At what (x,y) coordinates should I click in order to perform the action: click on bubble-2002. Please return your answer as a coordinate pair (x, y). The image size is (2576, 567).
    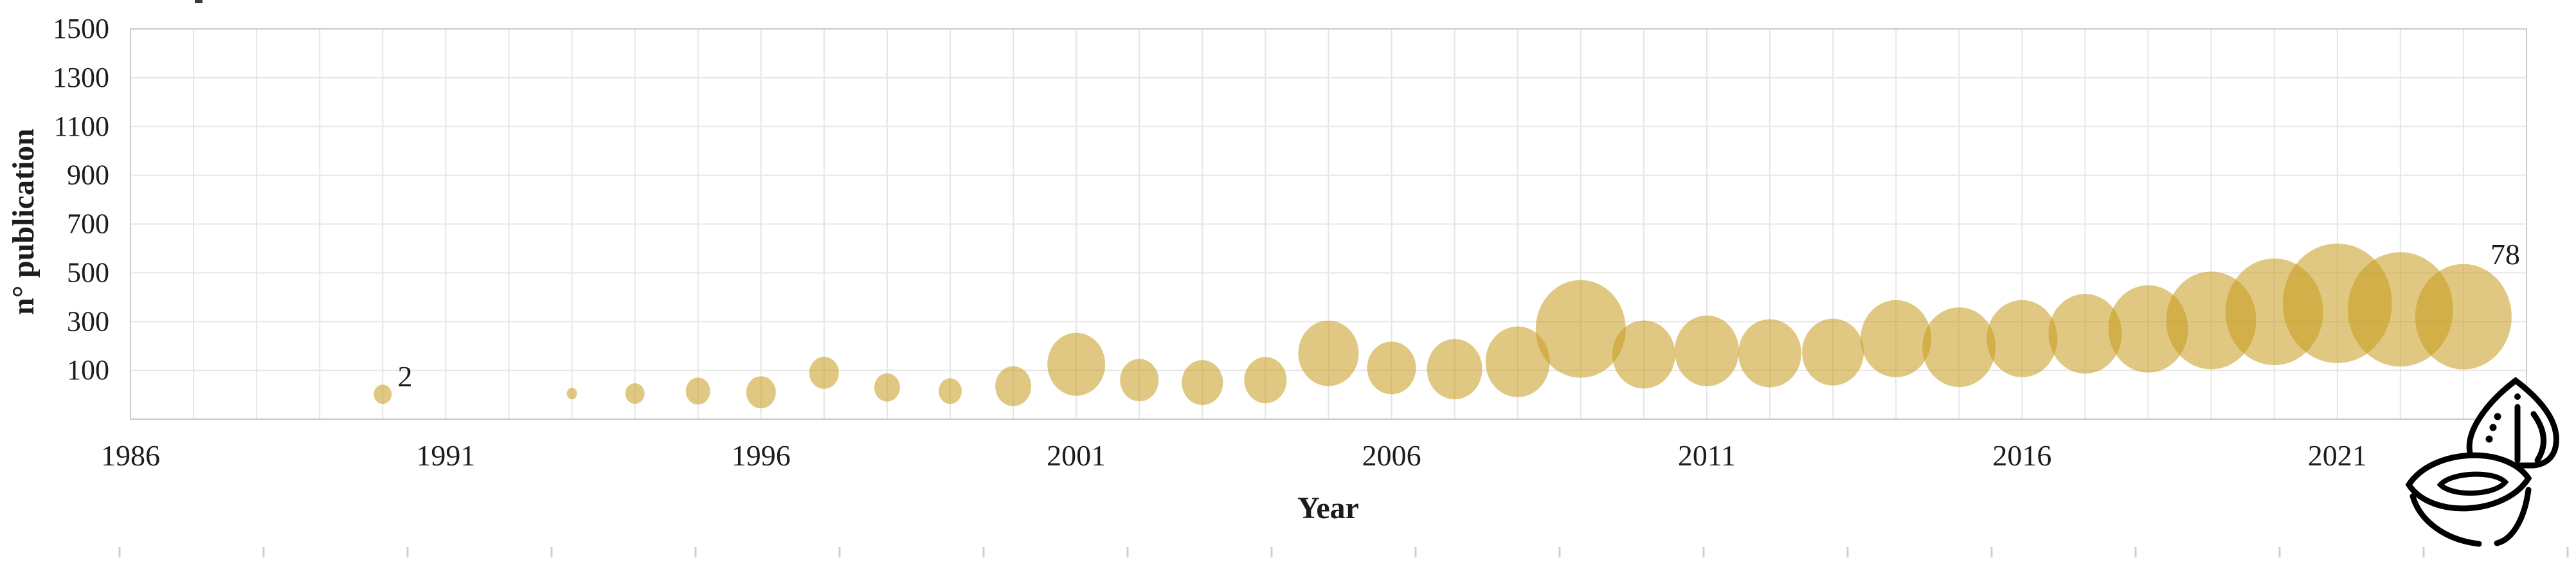
    Looking at the image, I should click on (1139, 381).